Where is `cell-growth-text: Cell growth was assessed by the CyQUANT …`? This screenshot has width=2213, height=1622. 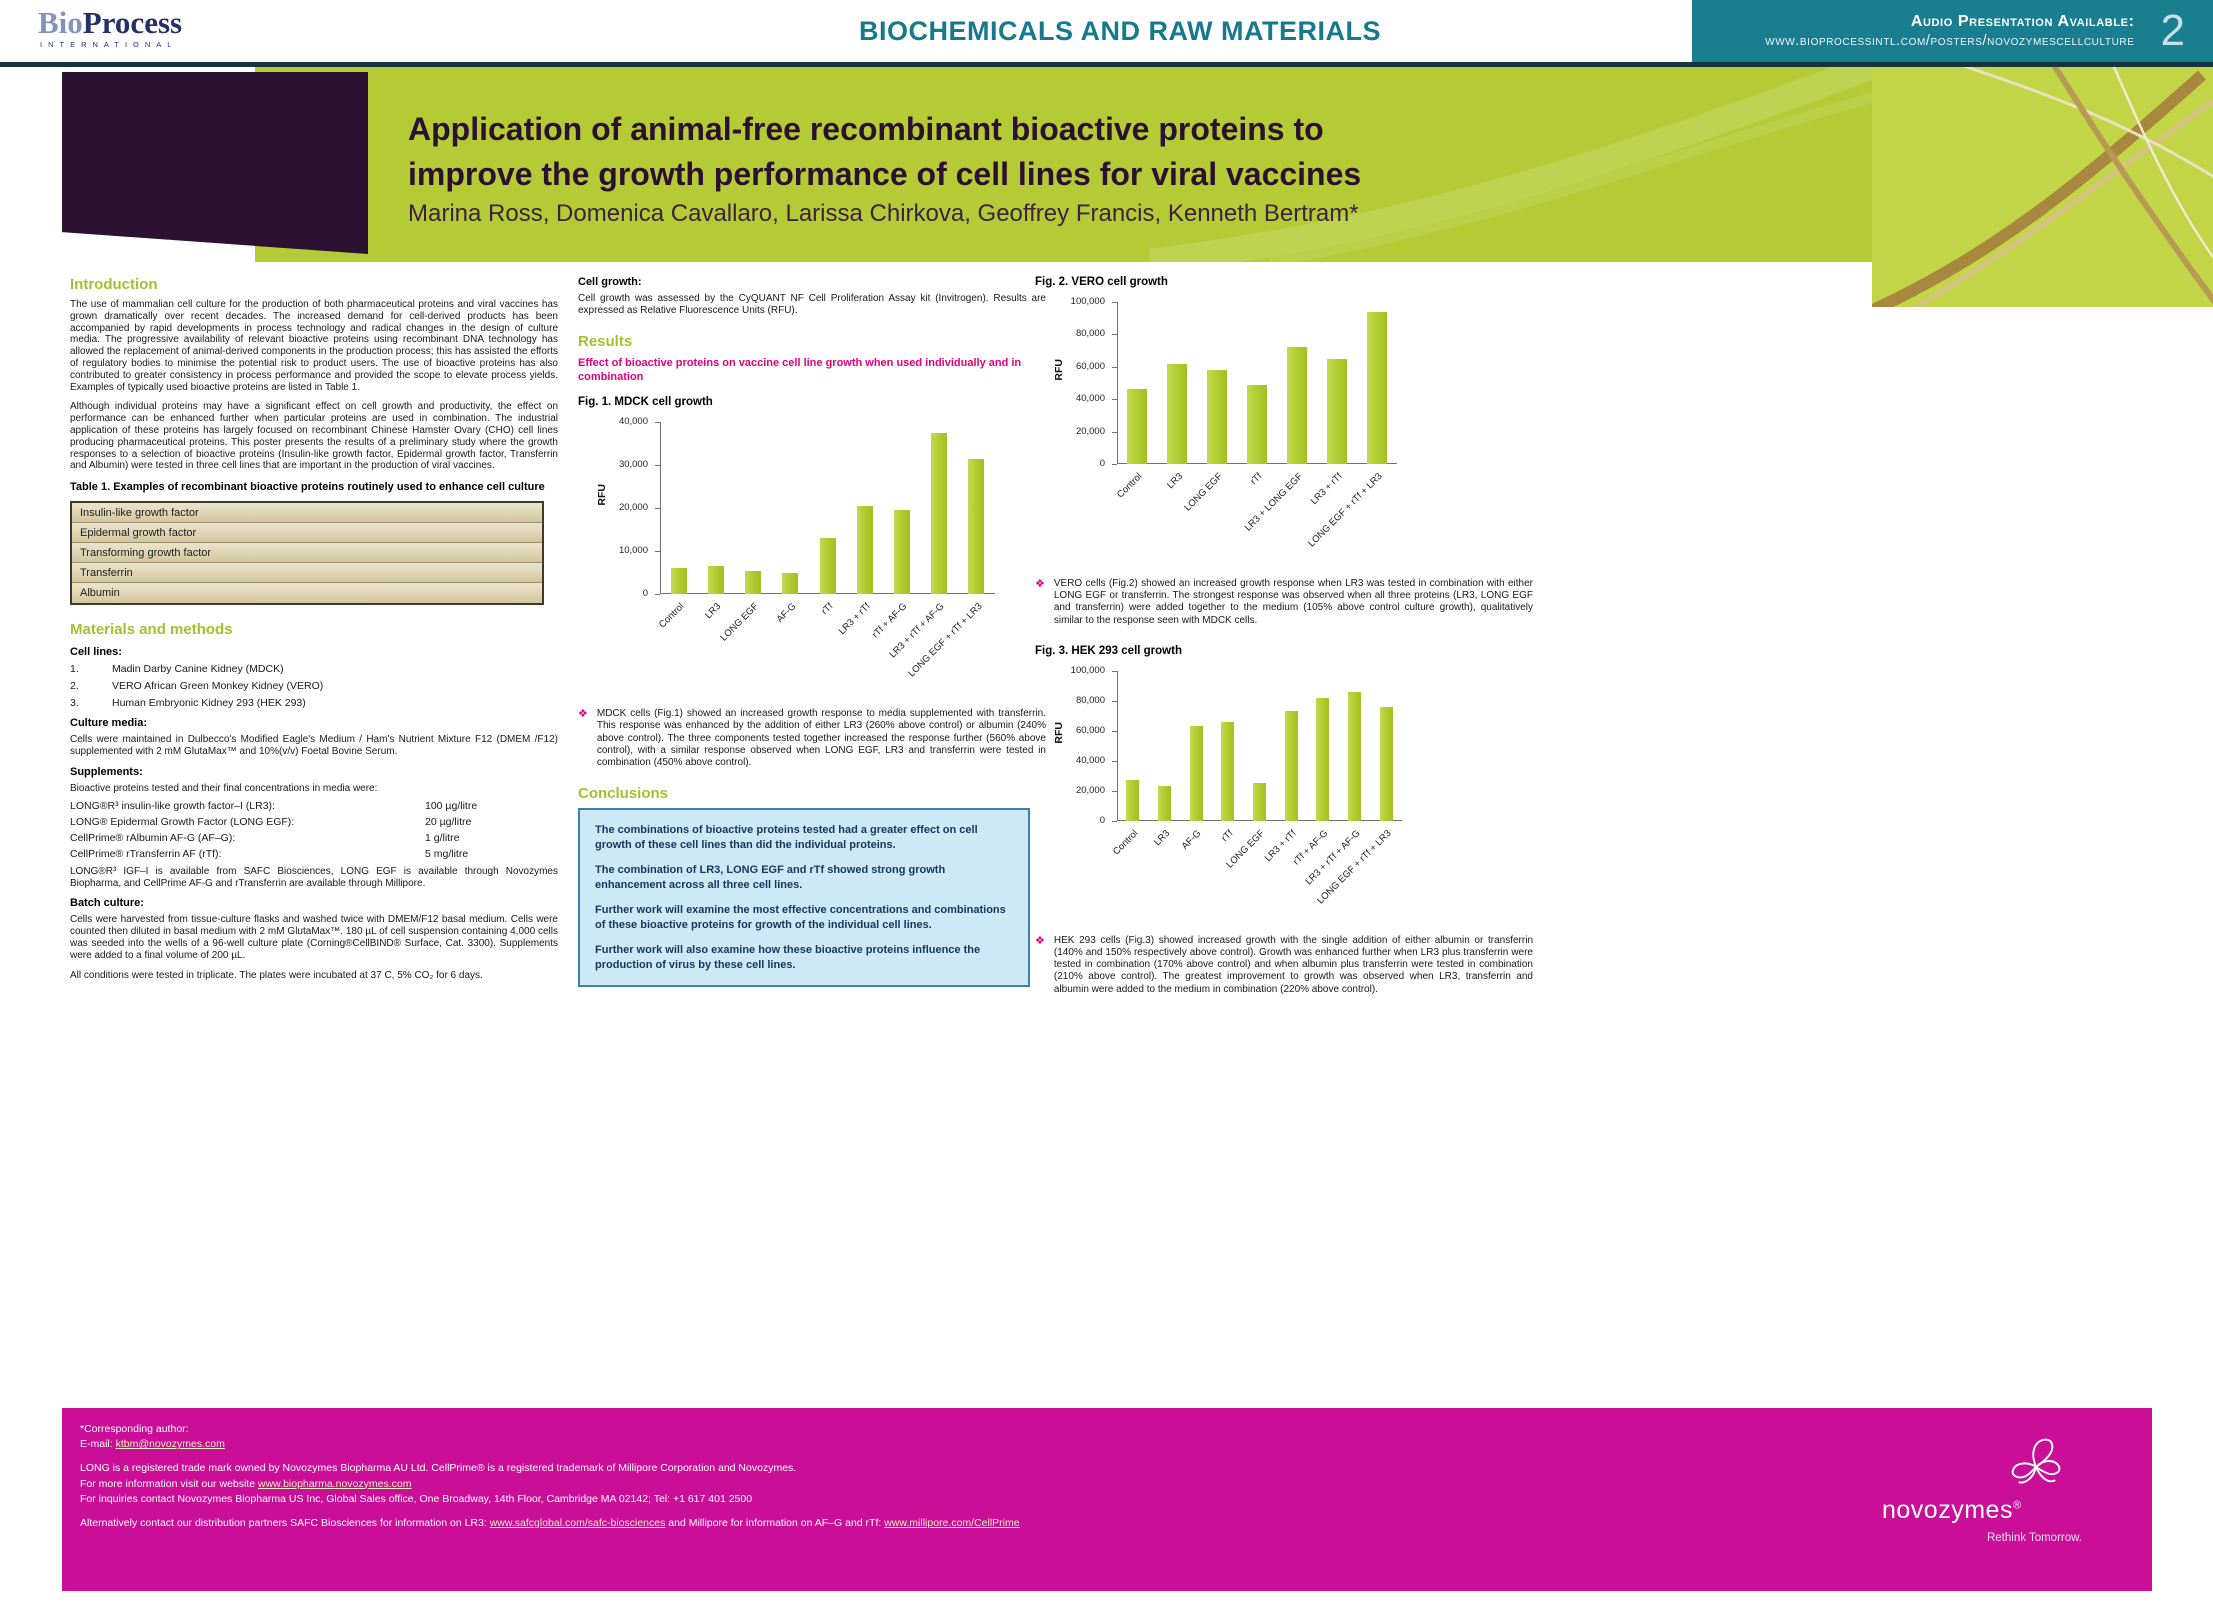 cell-growth-text: Cell growth was assessed by the CyQUANT … is located at coordinates (812, 304).